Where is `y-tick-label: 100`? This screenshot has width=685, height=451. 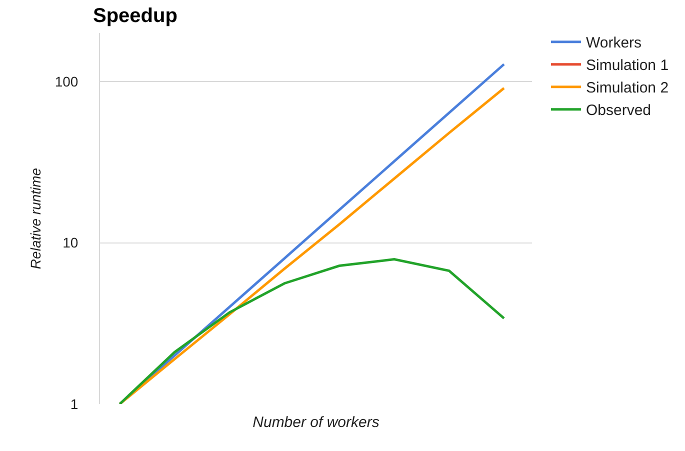 y-tick-label: 100 is located at coordinates (66, 81).